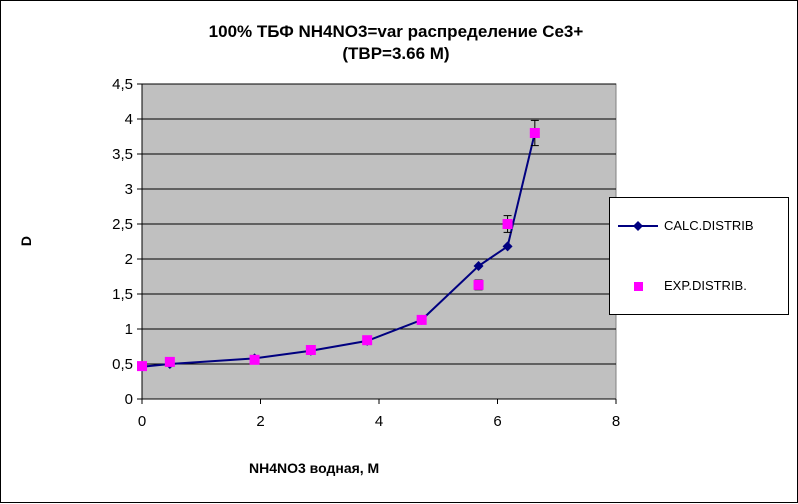  What do you see at coordinates (497, 421) in the screenshot?
I see `x-tick-label: 6` at bounding box center [497, 421].